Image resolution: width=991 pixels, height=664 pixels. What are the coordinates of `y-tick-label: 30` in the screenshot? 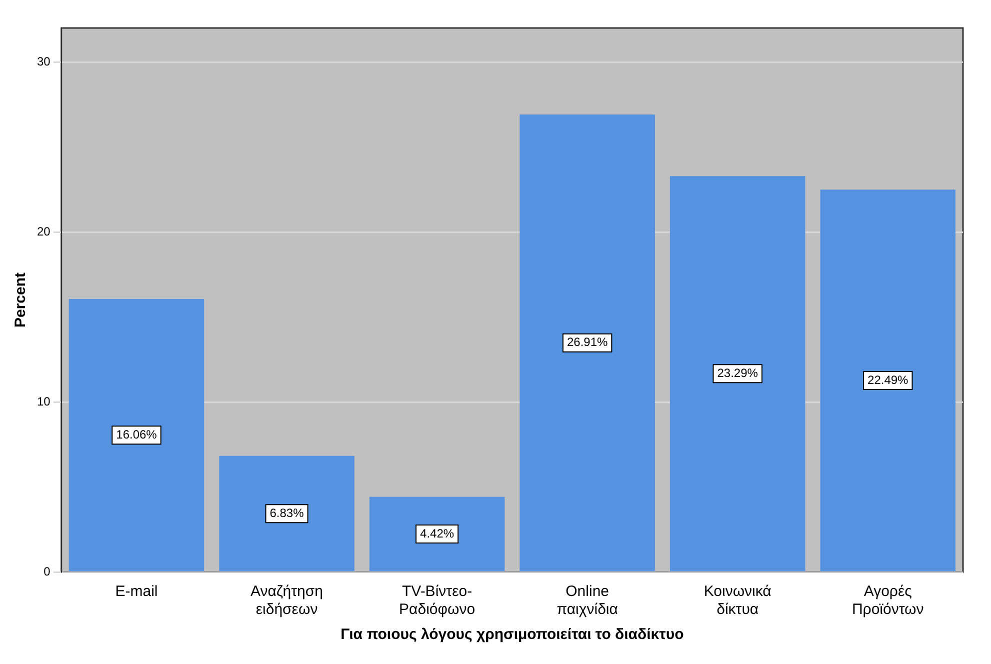 It's located at (43, 61).